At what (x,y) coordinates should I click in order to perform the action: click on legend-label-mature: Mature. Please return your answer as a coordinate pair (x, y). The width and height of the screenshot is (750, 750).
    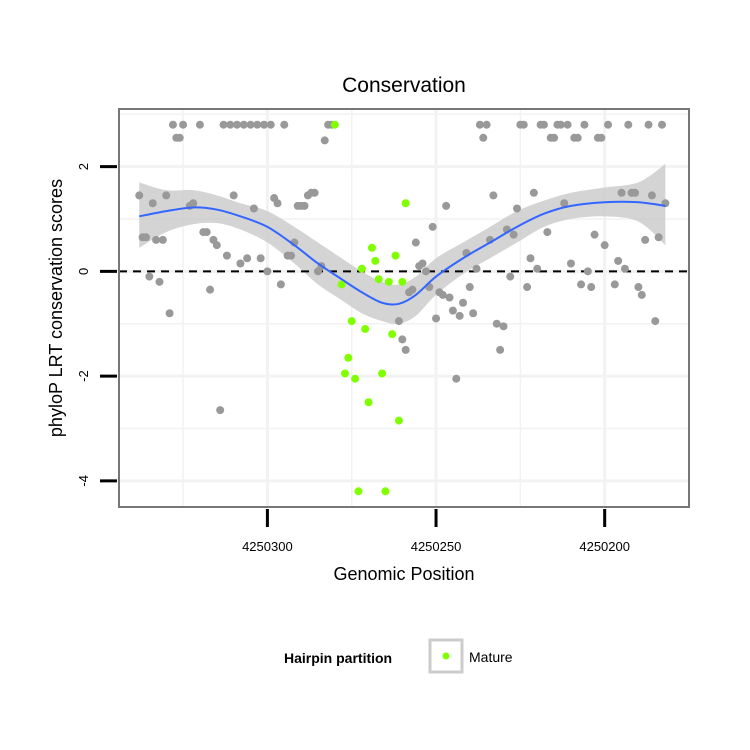
    Looking at the image, I should click on (491, 657).